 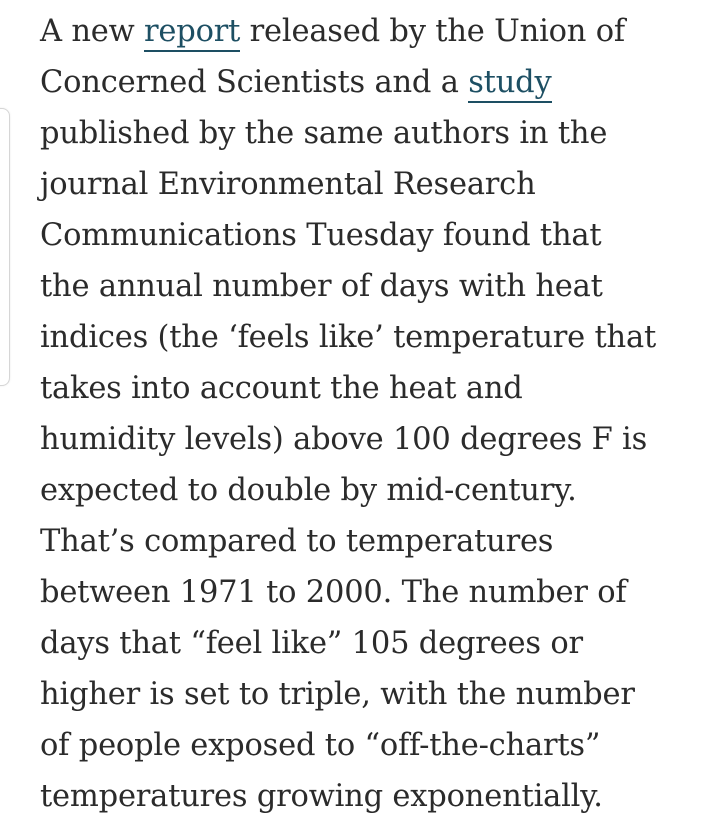 I want to click on article-line-2: Concerned Scientists and a study, so click(x=376, y=82).